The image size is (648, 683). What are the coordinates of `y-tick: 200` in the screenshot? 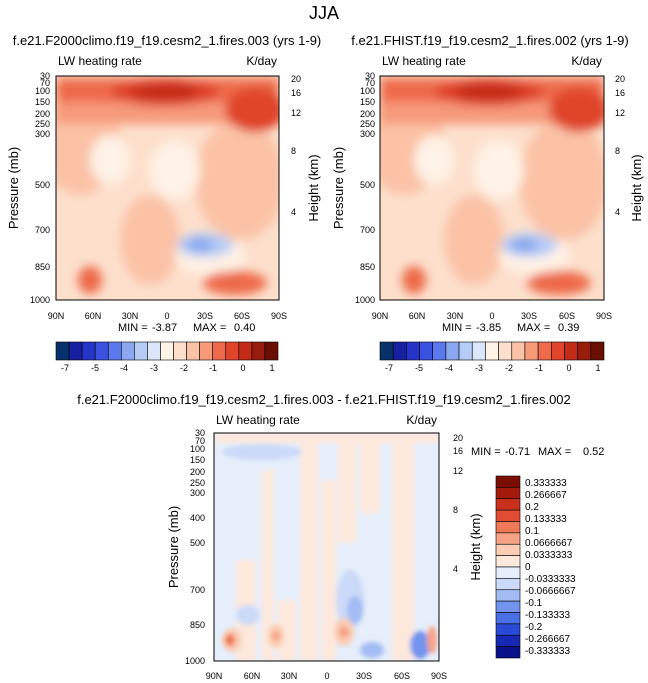 It's located at (197, 472).